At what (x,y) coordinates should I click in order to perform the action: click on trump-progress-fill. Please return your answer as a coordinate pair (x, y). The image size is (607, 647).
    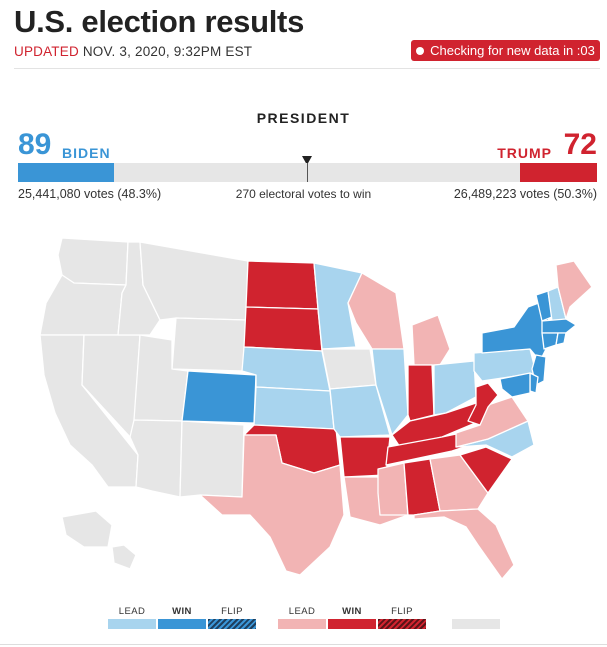
    Looking at the image, I should click on (558, 172).